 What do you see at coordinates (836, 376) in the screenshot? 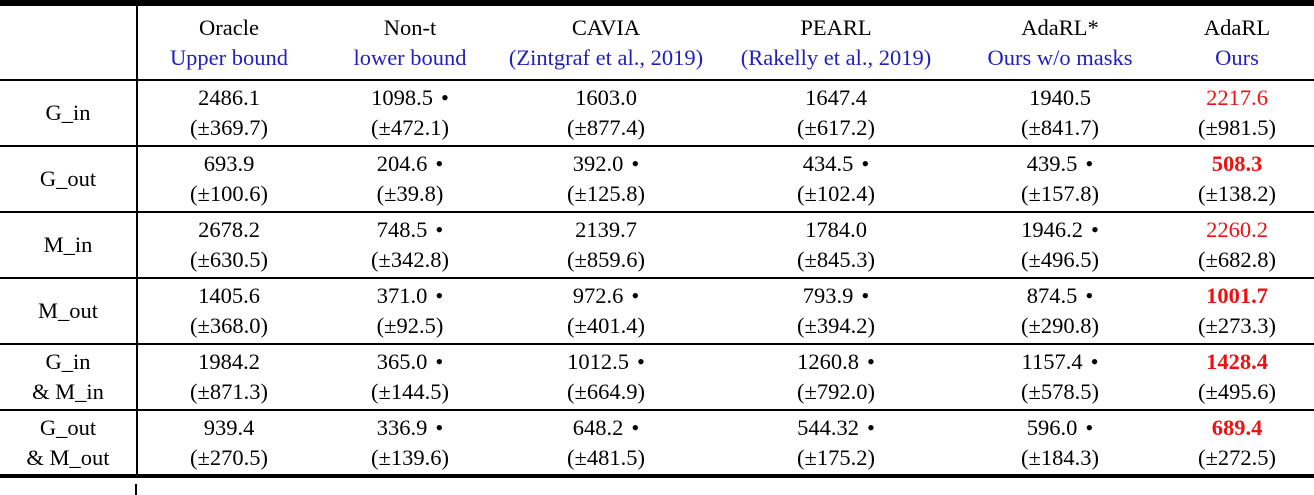
I see `cell: 1260.8 • (±792.0)` at bounding box center [836, 376].